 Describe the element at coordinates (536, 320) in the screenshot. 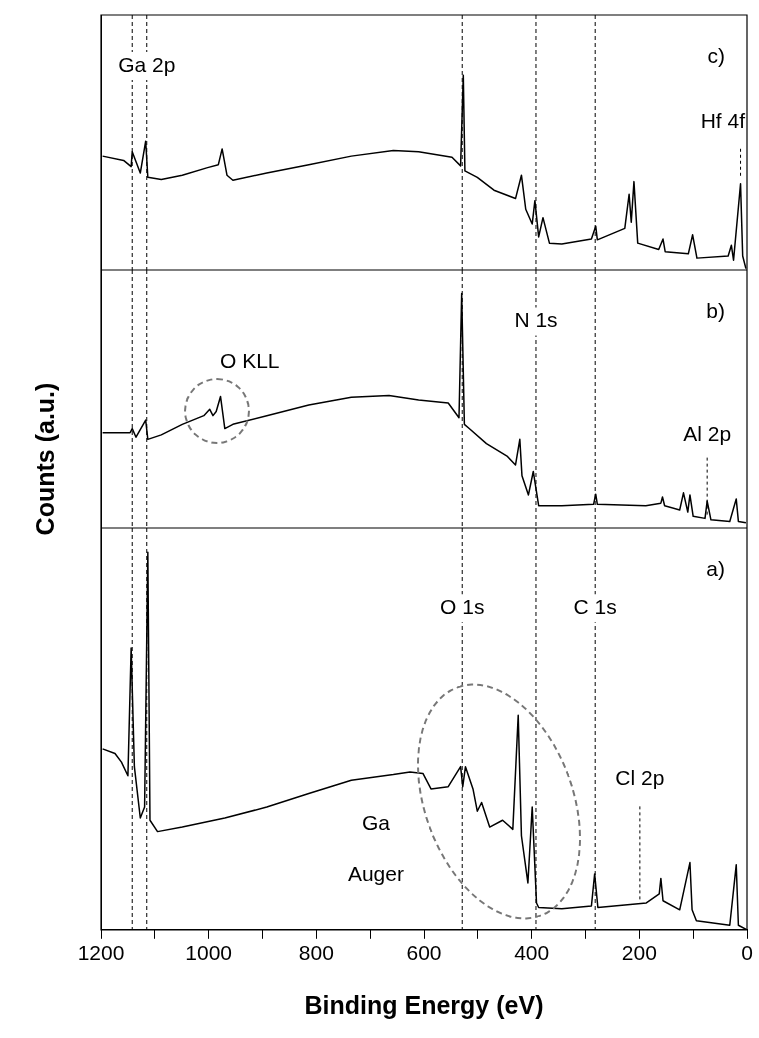

I see `ref-line-label: N 1s` at that location.